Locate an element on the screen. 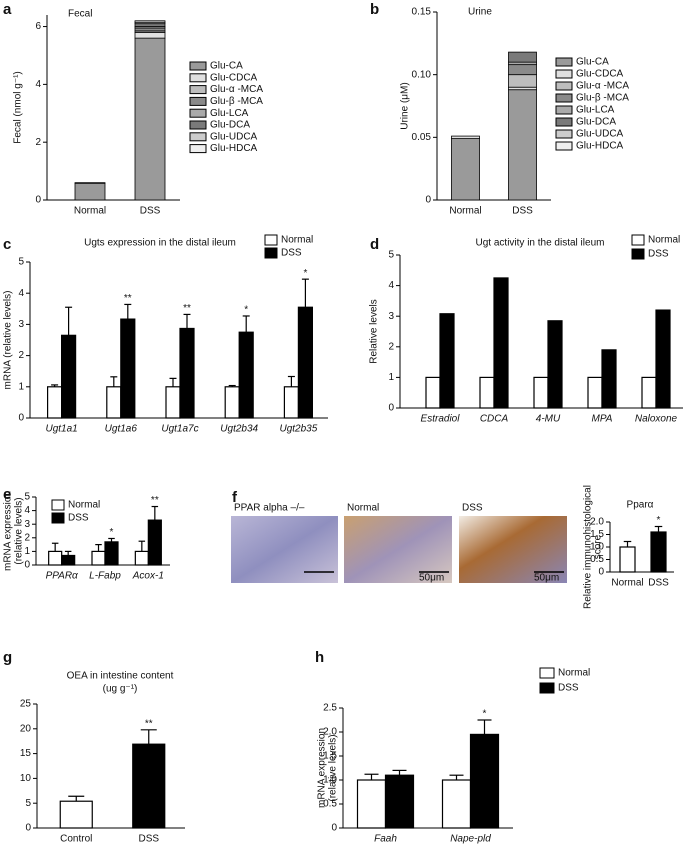 This screenshot has width=685, height=847. y-tick-label: 4 is located at coordinates (27, 510).